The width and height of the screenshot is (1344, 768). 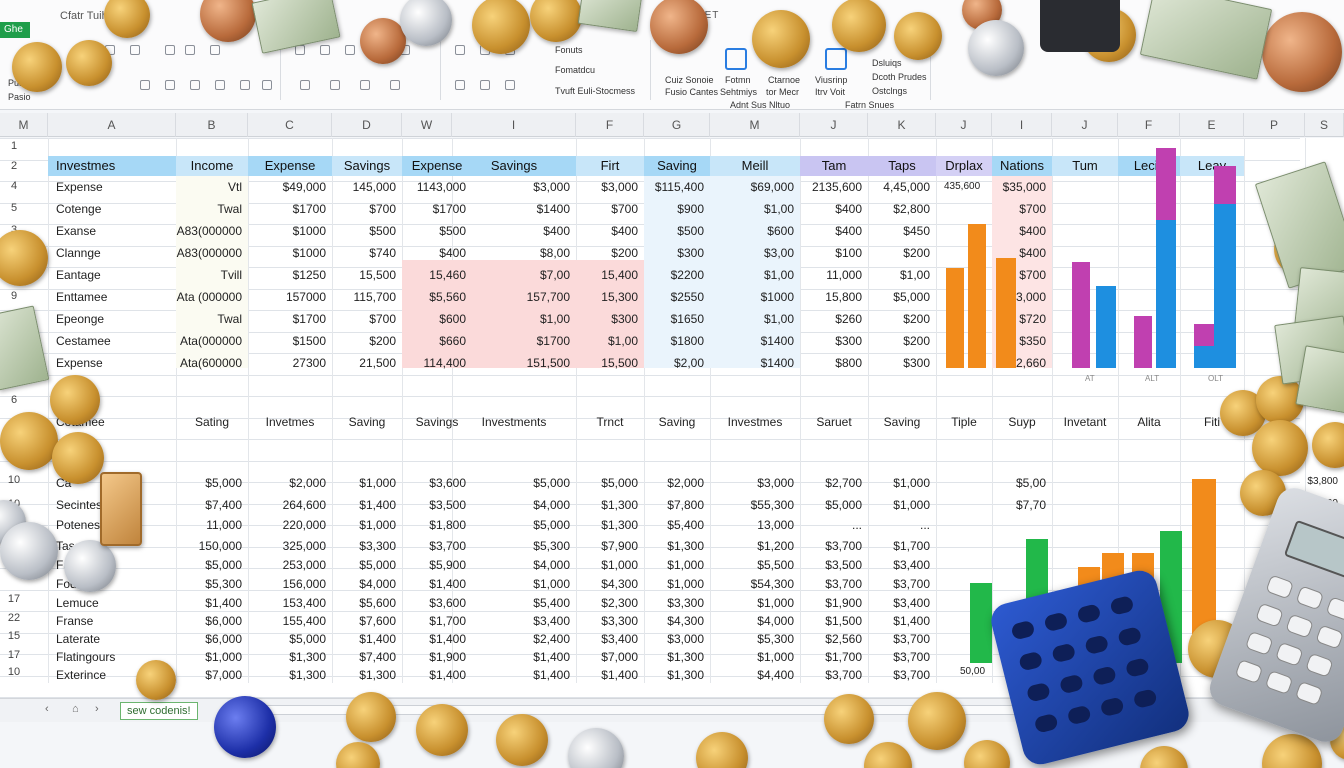 I want to click on column-header: K, so click(x=902, y=125).